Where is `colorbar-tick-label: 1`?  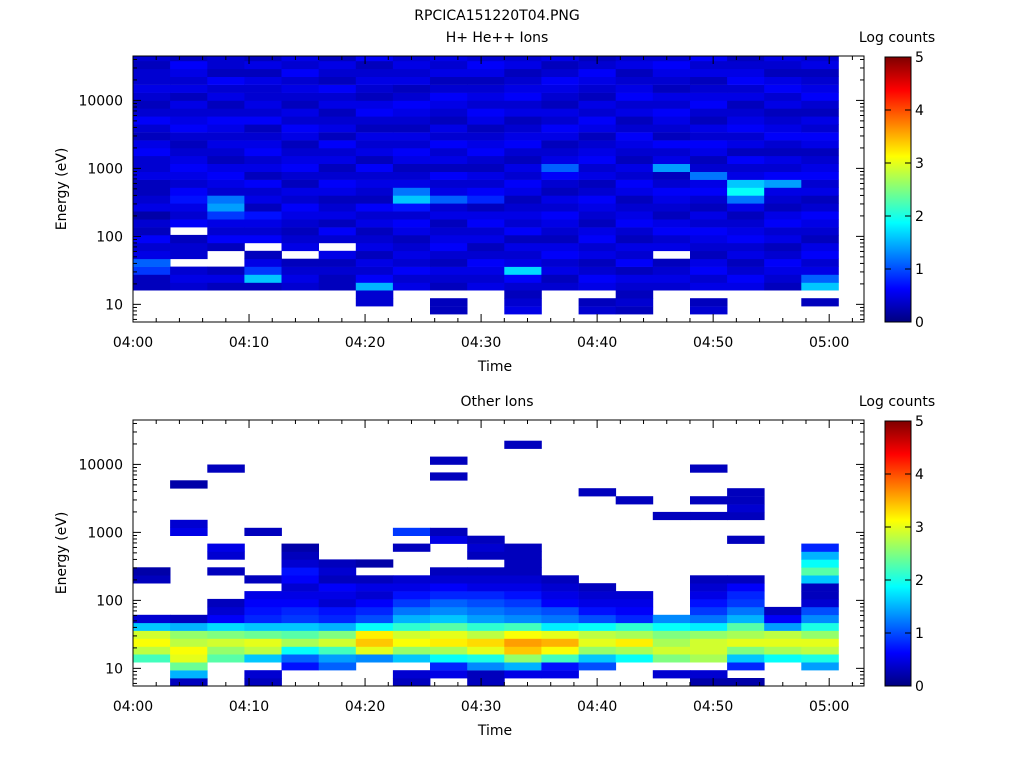 colorbar-tick-label: 1 is located at coordinates (919, 634).